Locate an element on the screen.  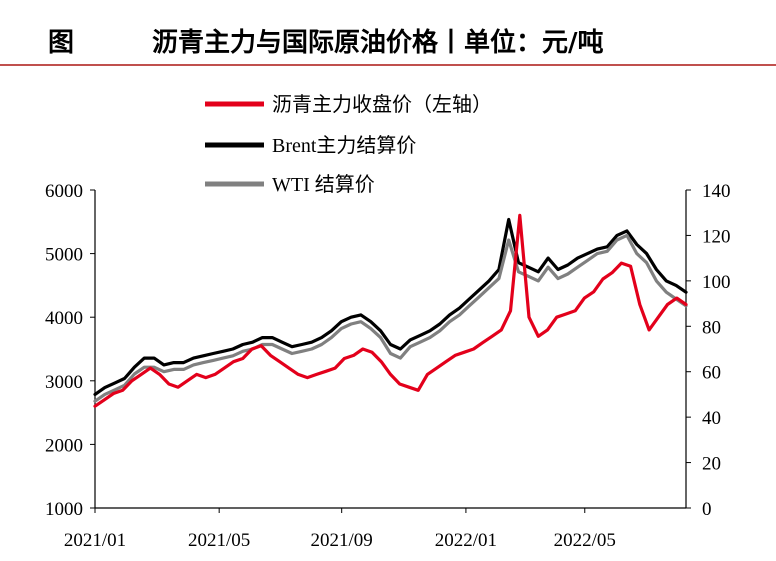
figure-label: 图 is located at coordinates (61, 43).